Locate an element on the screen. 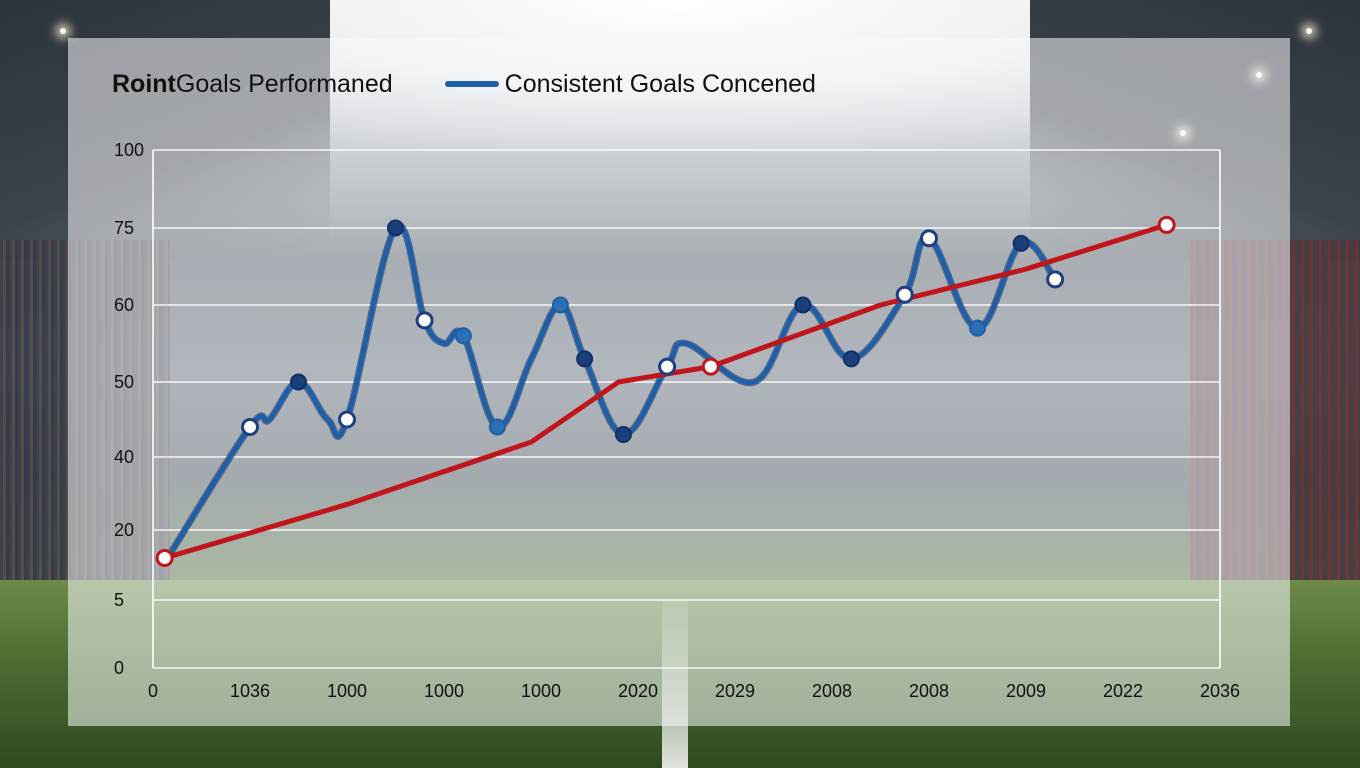 The image size is (1360, 768). y-tick-label: 100 is located at coordinates (129, 150).